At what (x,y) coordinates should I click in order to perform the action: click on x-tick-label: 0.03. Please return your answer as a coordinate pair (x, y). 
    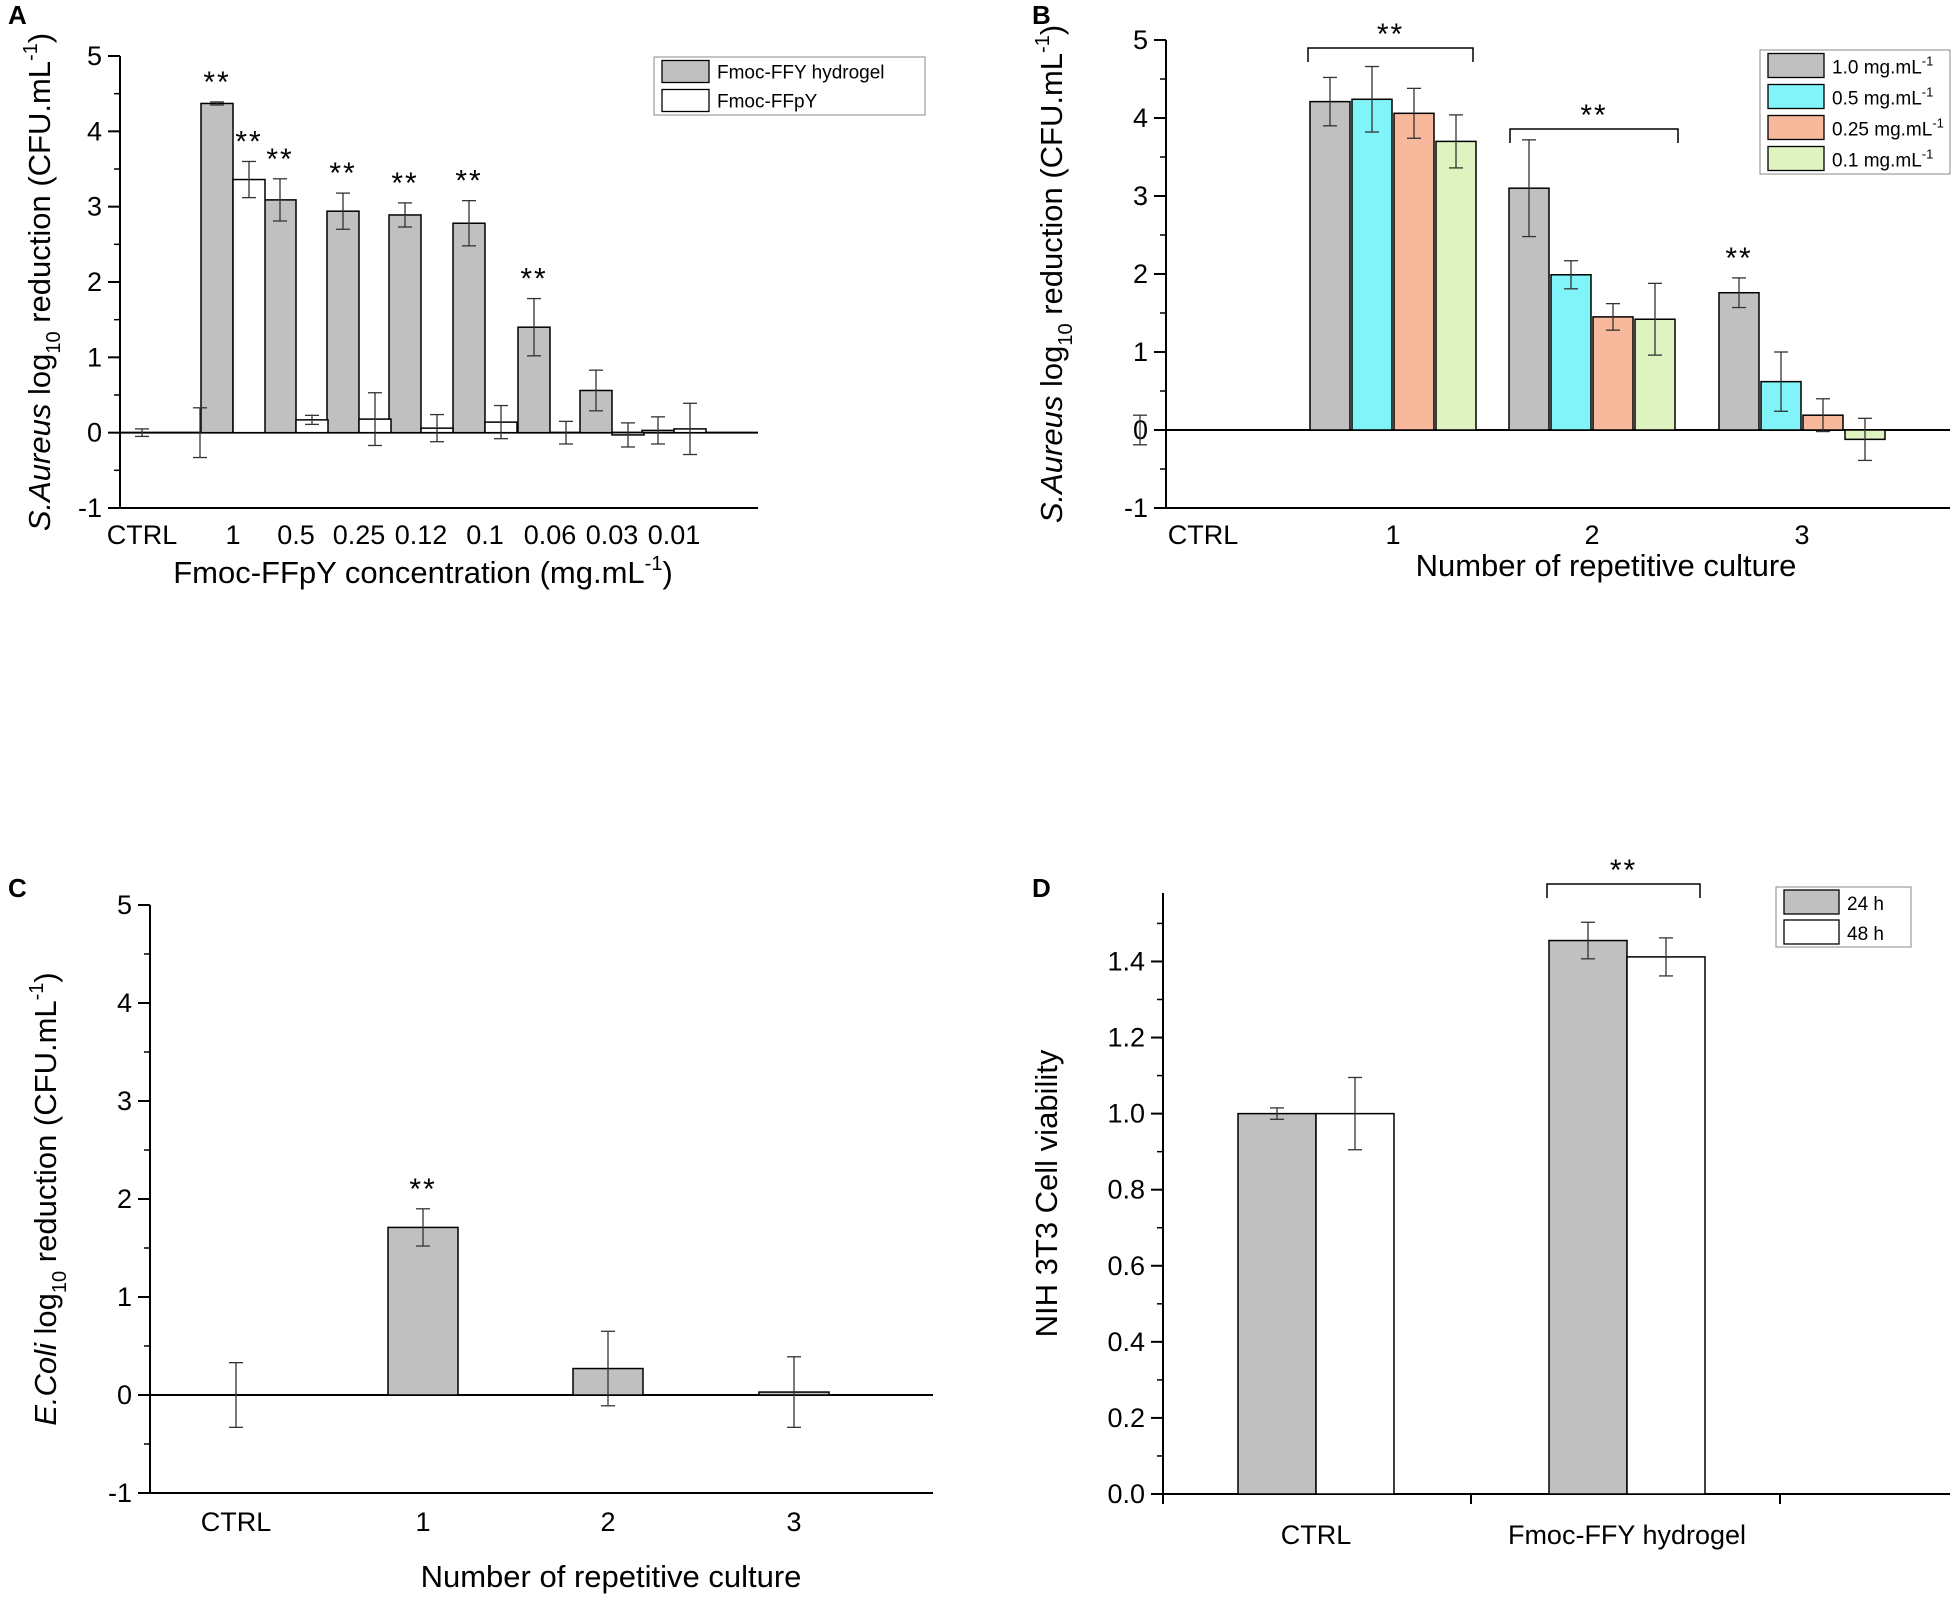
    Looking at the image, I should click on (612, 535).